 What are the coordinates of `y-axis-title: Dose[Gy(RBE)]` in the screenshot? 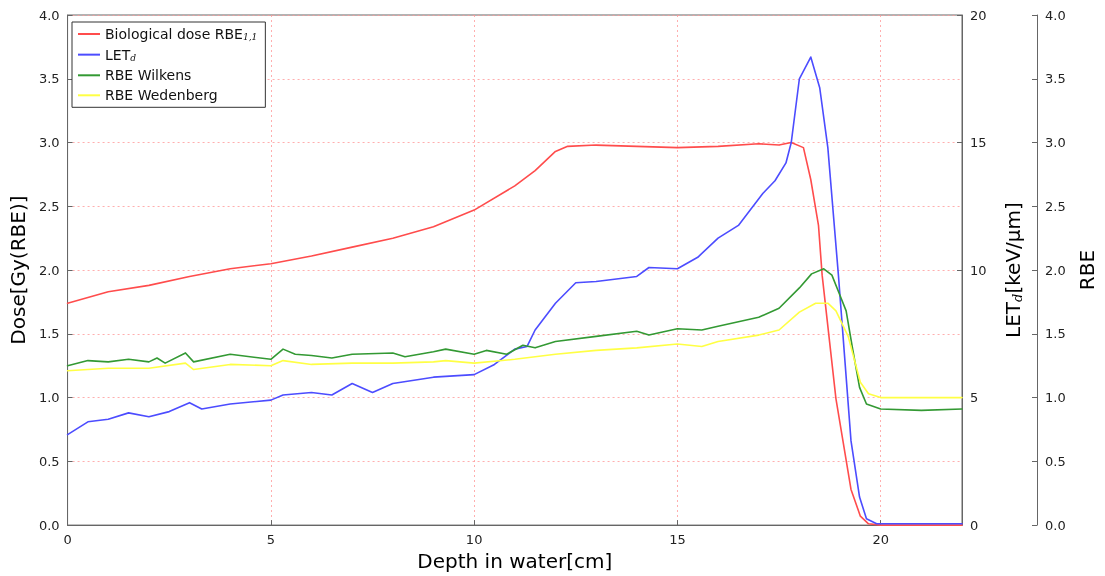 It's located at (18, 270).